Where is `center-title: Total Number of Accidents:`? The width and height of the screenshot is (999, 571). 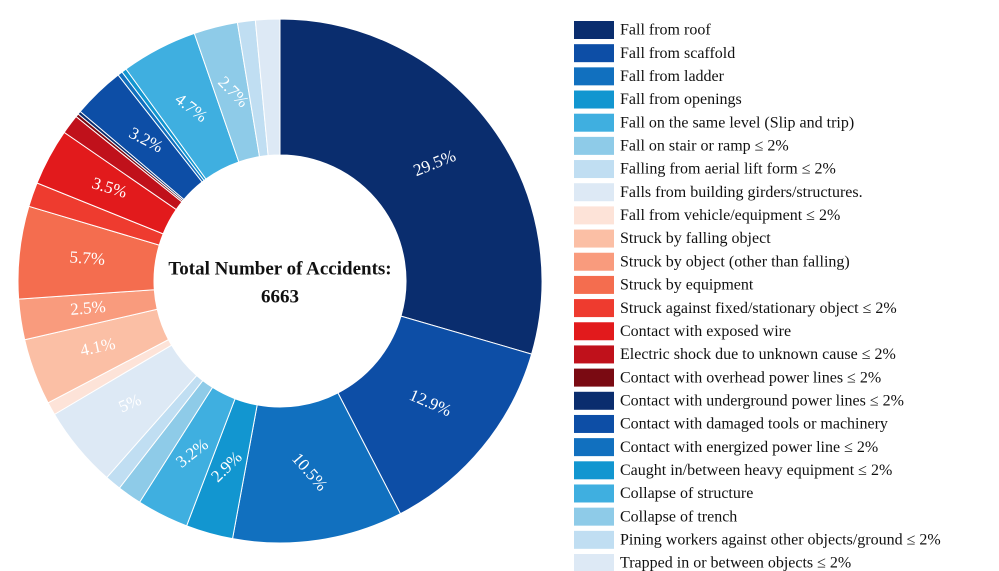
center-title: Total Number of Accidents: is located at coordinates (279, 268).